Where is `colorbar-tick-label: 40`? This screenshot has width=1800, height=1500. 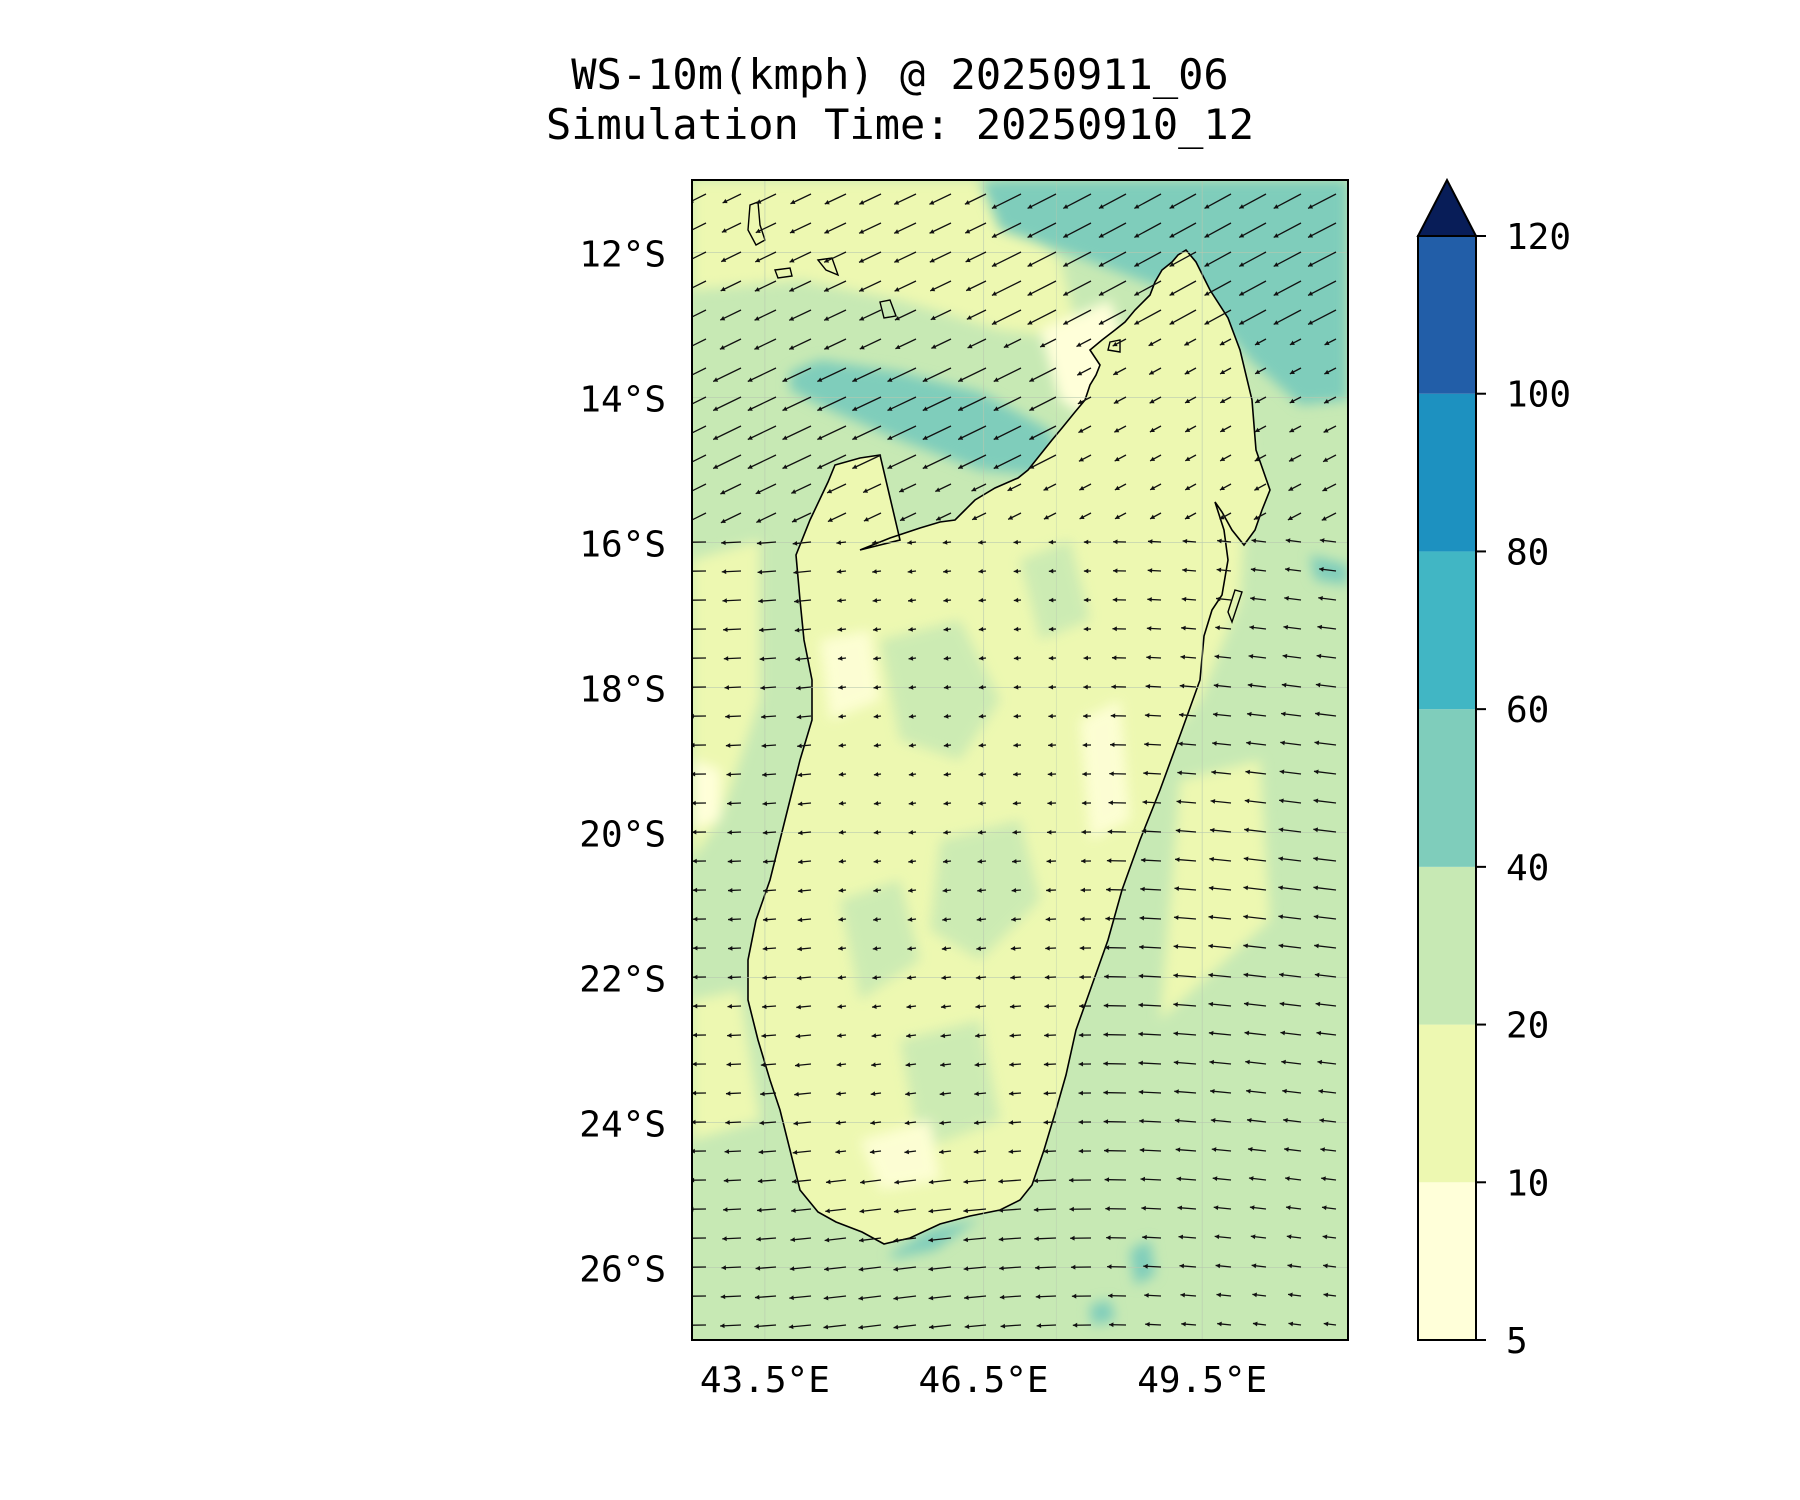
colorbar-tick-label: 40 is located at coordinates (1527, 868).